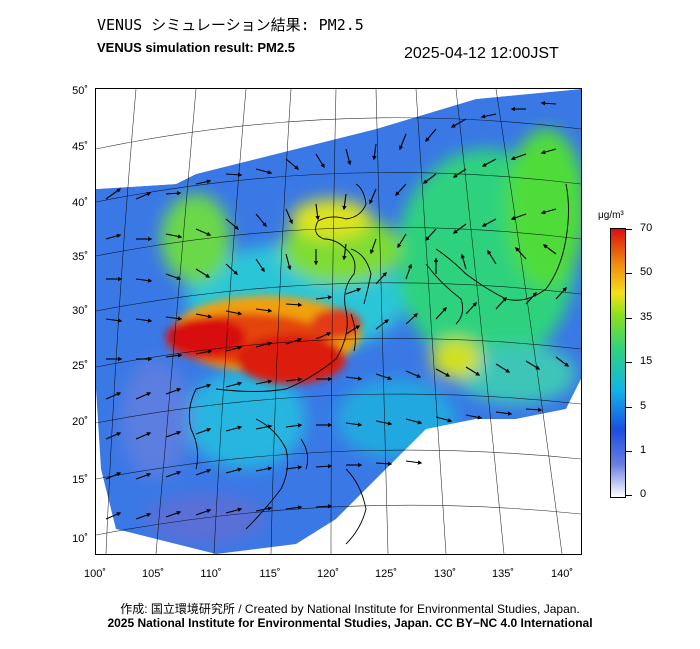 Image resolution: width=700 pixels, height=649 pixels. Describe the element at coordinates (503, 574) in the screenshot. I see `lon-label: 135˚` at that location.